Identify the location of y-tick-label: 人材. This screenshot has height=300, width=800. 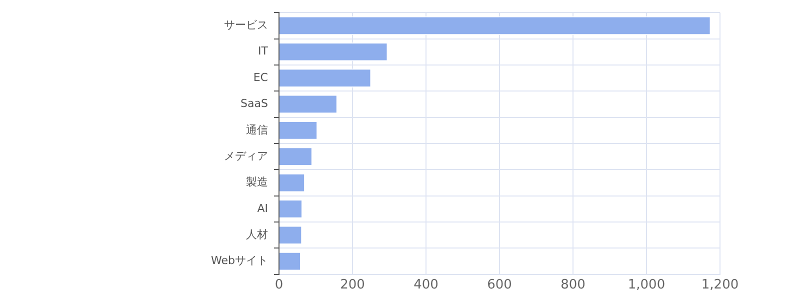
(257, 234).